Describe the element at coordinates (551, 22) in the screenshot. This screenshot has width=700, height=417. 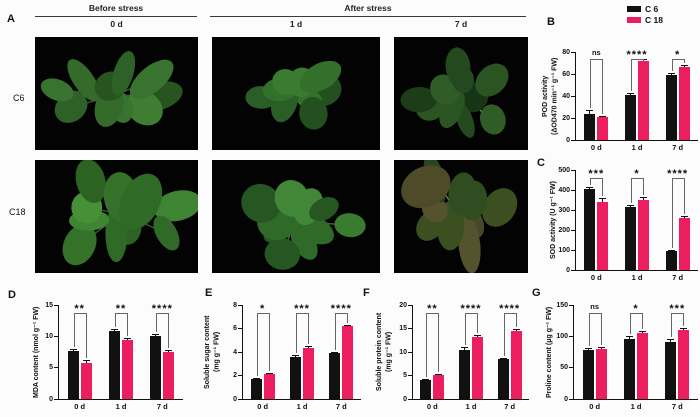
I see `panel-b-label: B` at that location.